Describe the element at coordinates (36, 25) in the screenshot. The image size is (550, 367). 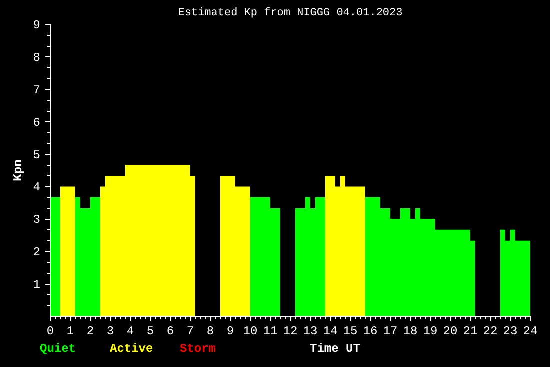
I see `y-tick-label: 9` at that location.